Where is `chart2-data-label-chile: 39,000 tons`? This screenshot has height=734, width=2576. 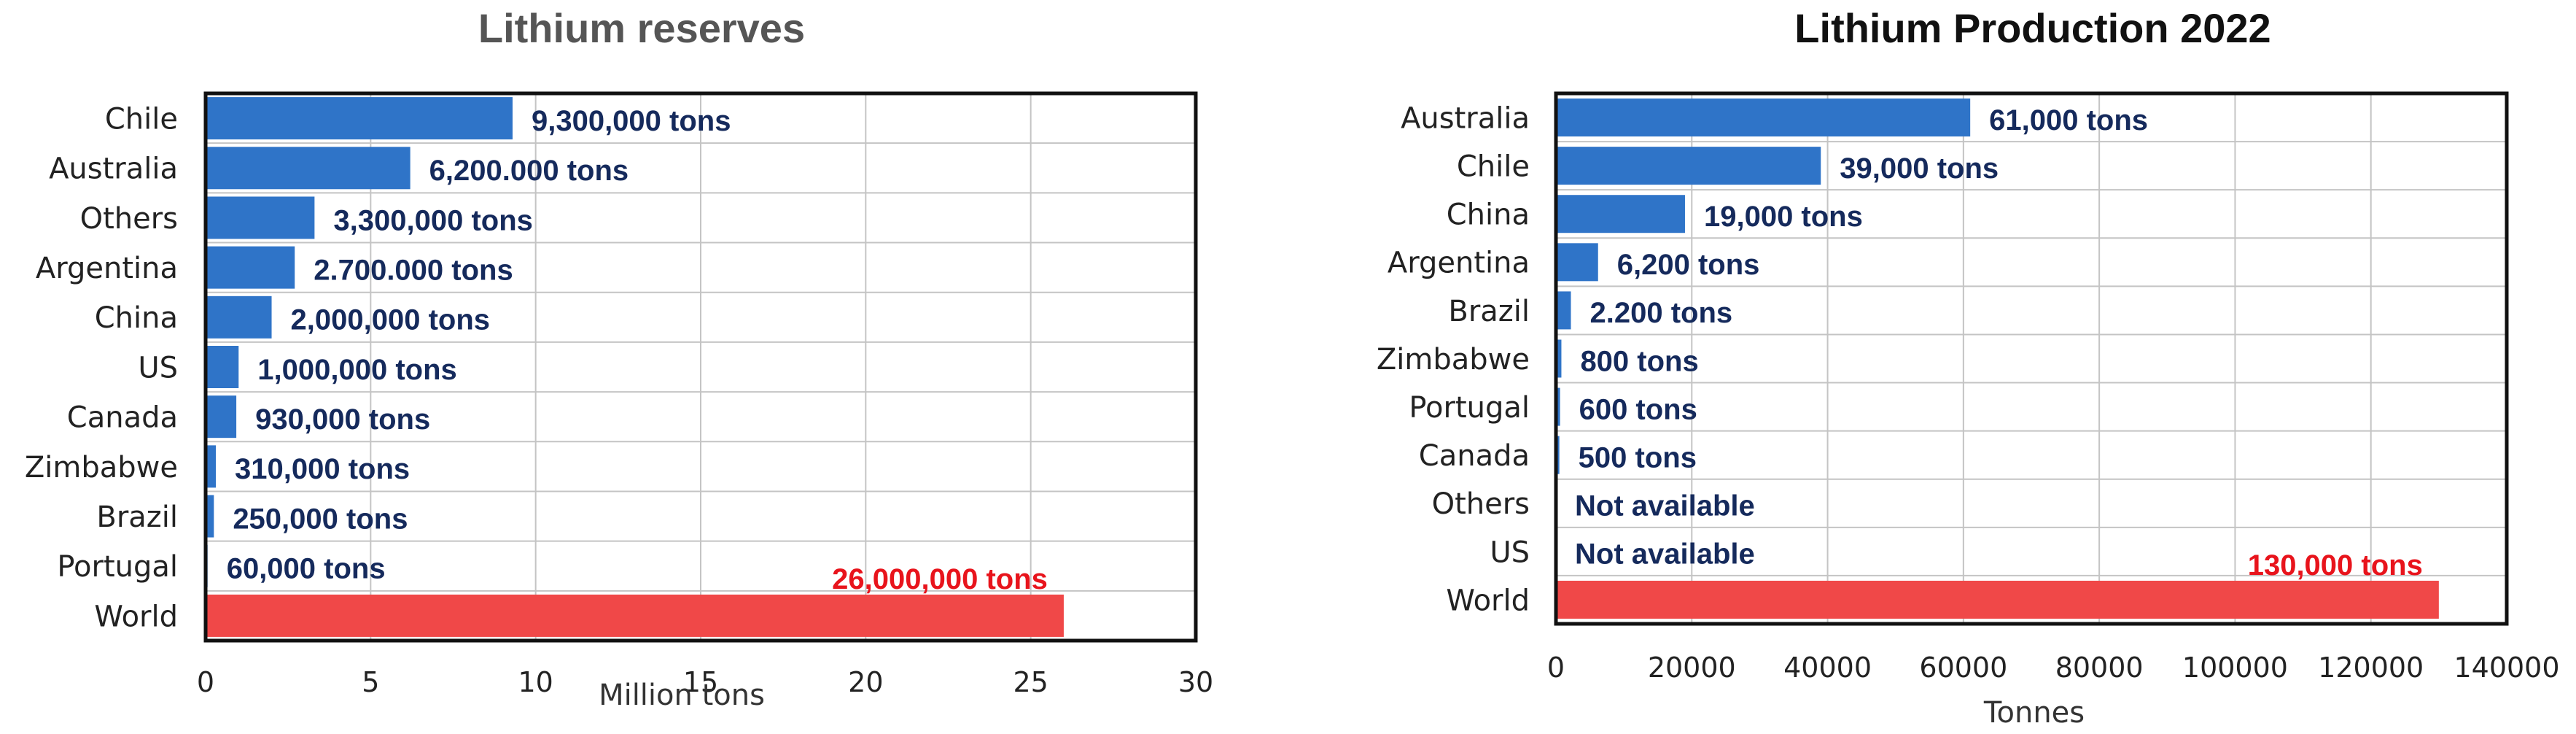
chart2-data-label-chile: 39,000 tons is located at coordinates (1919, 168).